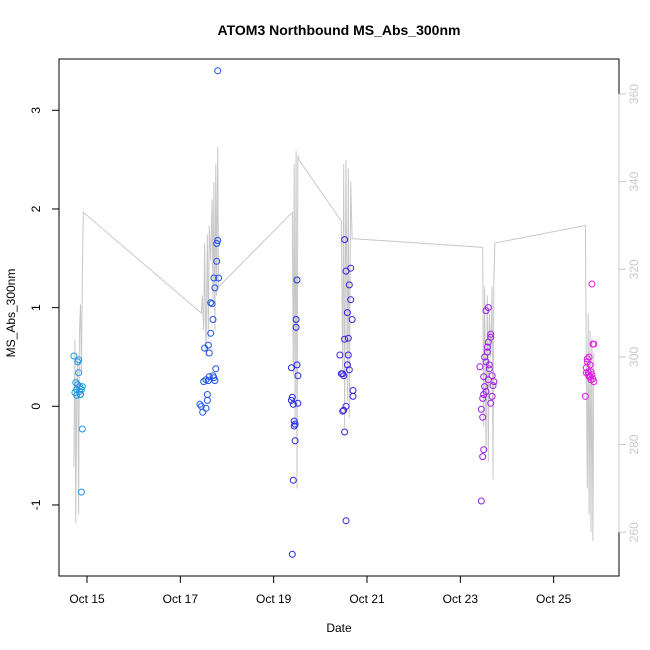 Image resolution: width=650 pixels, height=650 pixels. Describe the element at coordinates (87, 599) in the screenshot. I see `x-tick-label: Oct 15` at that location.